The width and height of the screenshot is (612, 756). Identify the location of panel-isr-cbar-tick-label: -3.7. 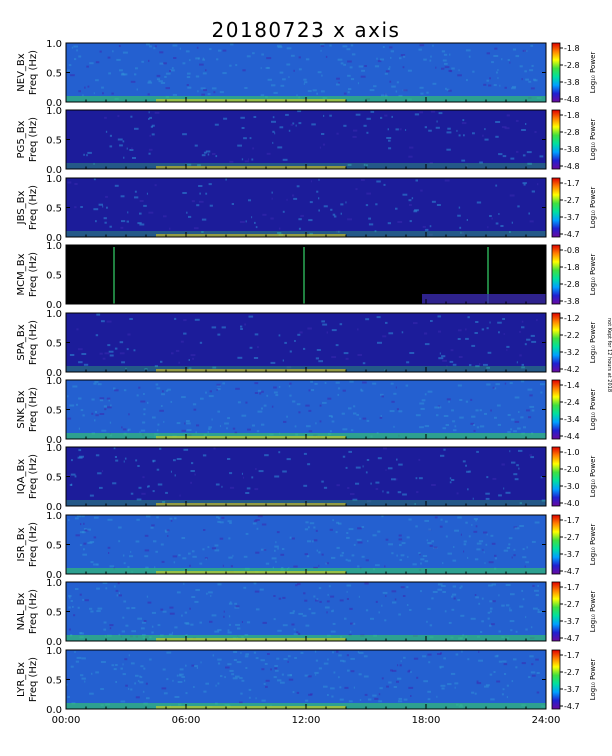
(572, 554).